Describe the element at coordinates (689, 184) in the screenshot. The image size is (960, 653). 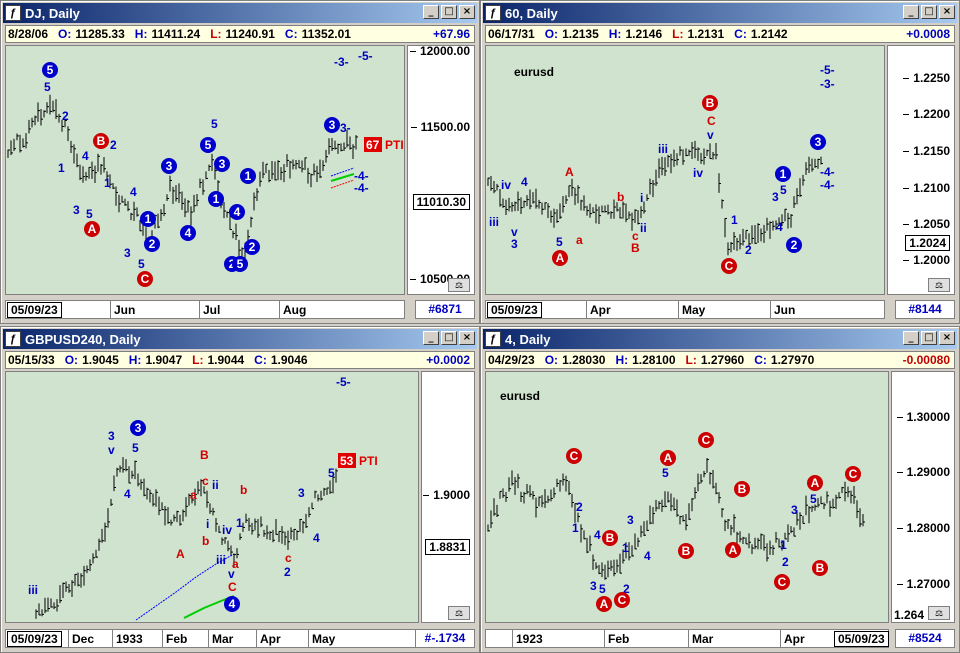
I see `wave-circles: A B C 1 2 3` at that location.